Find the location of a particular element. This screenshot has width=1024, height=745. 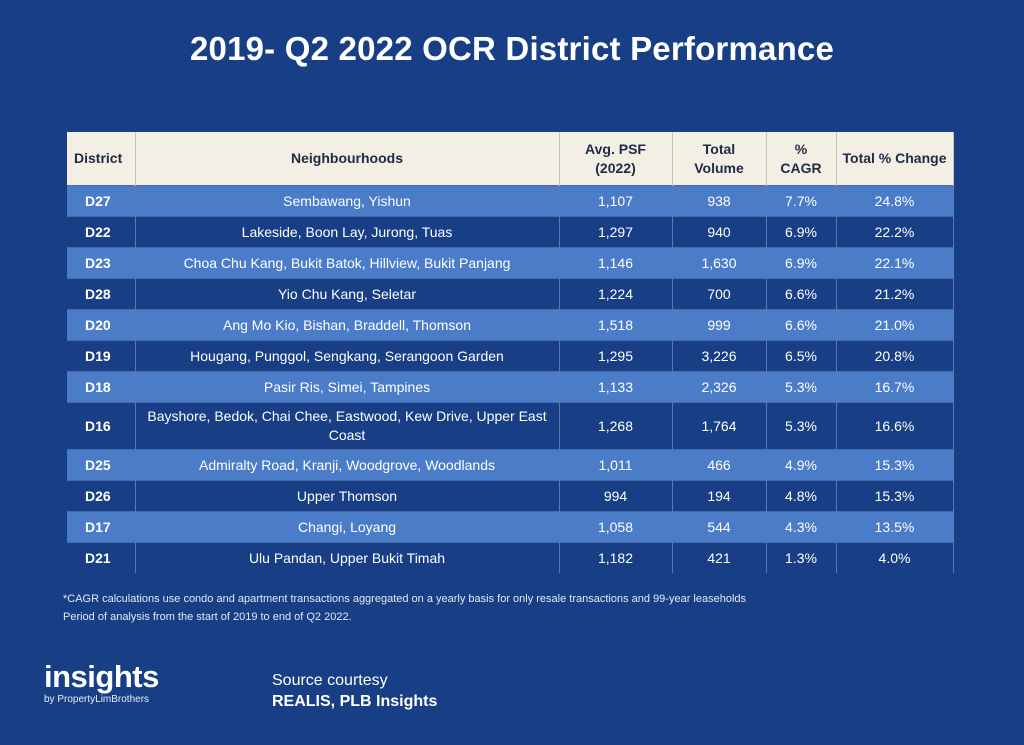

avg-psf-cell: 1,224 is located at coordinates (616, 294).